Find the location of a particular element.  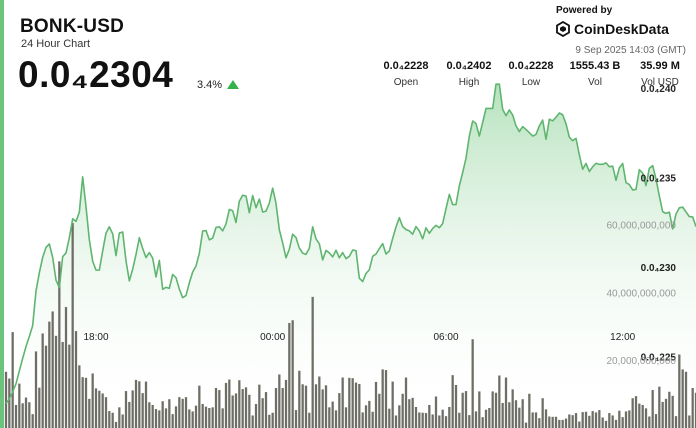

volume-tick-label: 60,000,000,000 is located at coordinates (641, 226).